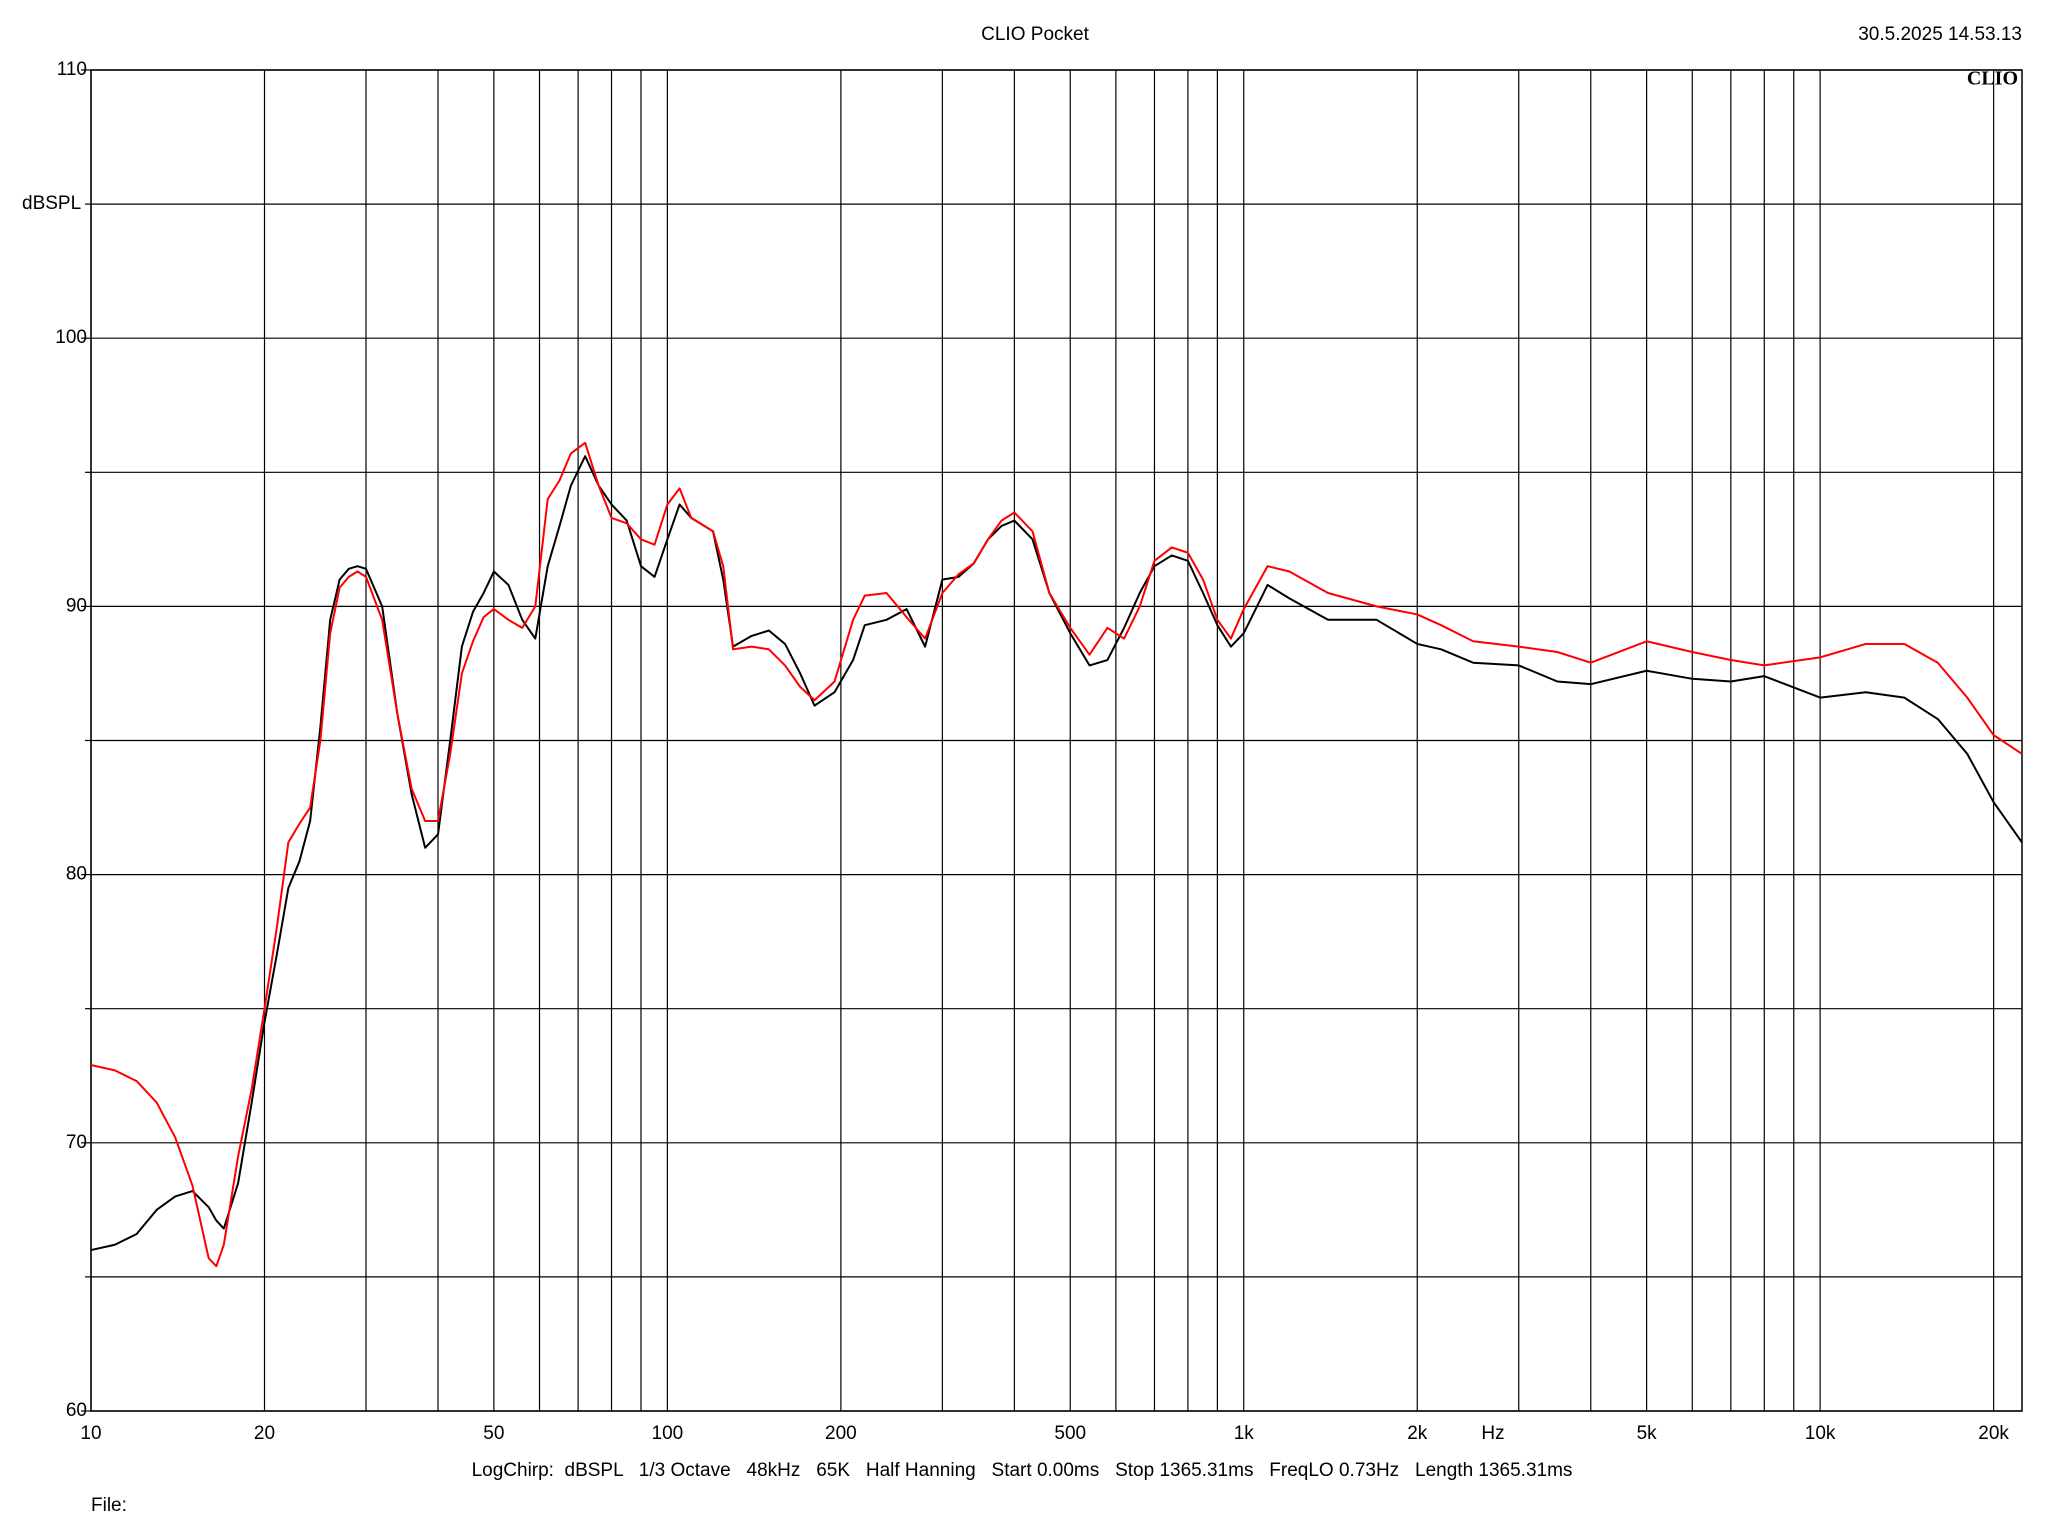 The image size is (2048, 1536). Describe the element at coordinates (71, 337) in the screenshot. I see `y-tick-label: 100` at that location.